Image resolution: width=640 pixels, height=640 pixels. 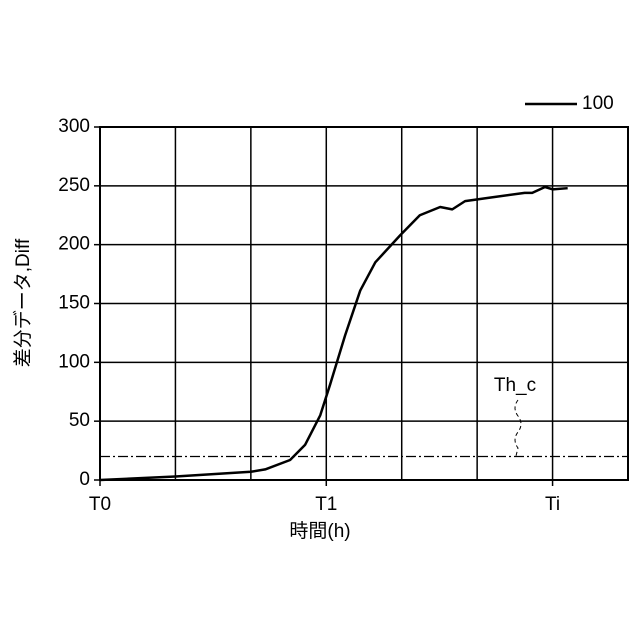 What do you see at coordinates (515, 385) in the screenshot?
I see `threshold-label: Th_c` at bounding box center [515, 385].